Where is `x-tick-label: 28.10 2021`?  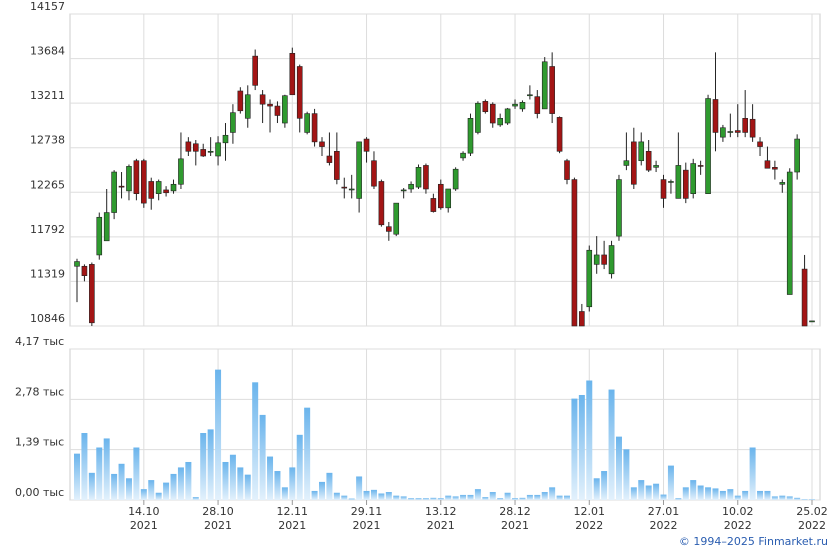
x-tick-label: 28.10 2021 is located at coordinates (218, 518).